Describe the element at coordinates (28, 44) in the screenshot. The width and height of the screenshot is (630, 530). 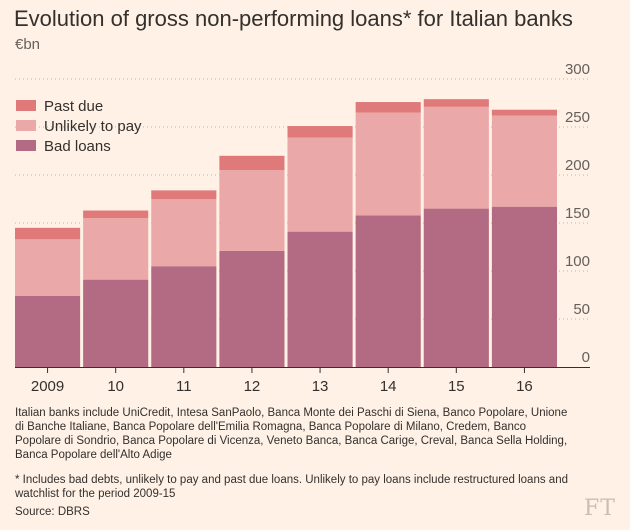
I see `chart-subtitle: €bn` at that location.